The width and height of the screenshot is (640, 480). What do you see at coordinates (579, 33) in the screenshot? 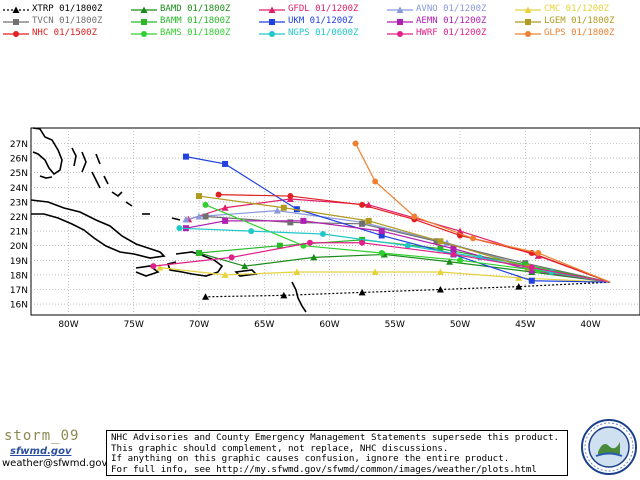
I see `legend-label: GLPS 01/1800Z` at bounding box center [579, 33].